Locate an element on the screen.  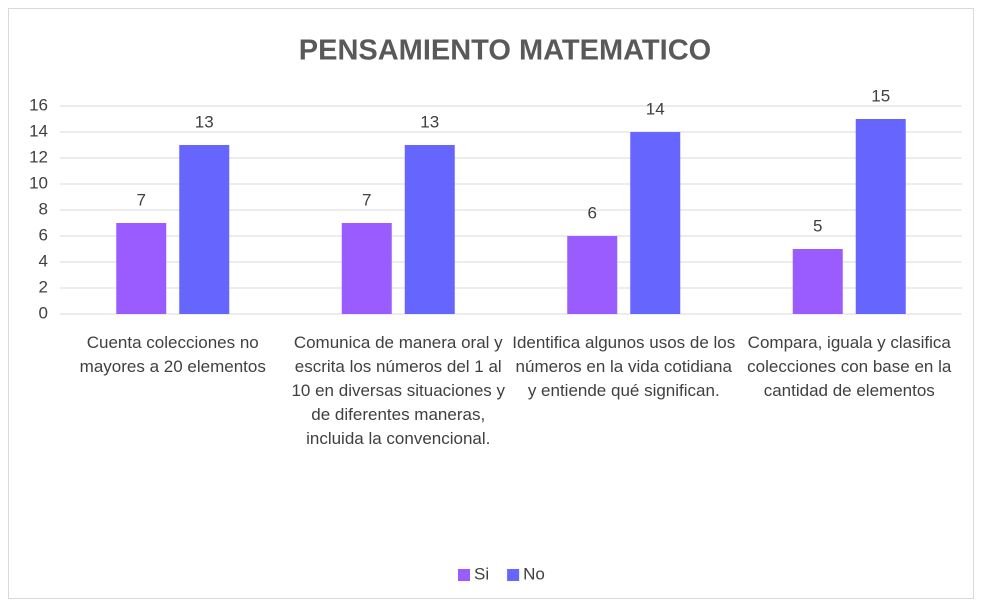
y-tick-label: 14 is located at coordinates (38, 130).